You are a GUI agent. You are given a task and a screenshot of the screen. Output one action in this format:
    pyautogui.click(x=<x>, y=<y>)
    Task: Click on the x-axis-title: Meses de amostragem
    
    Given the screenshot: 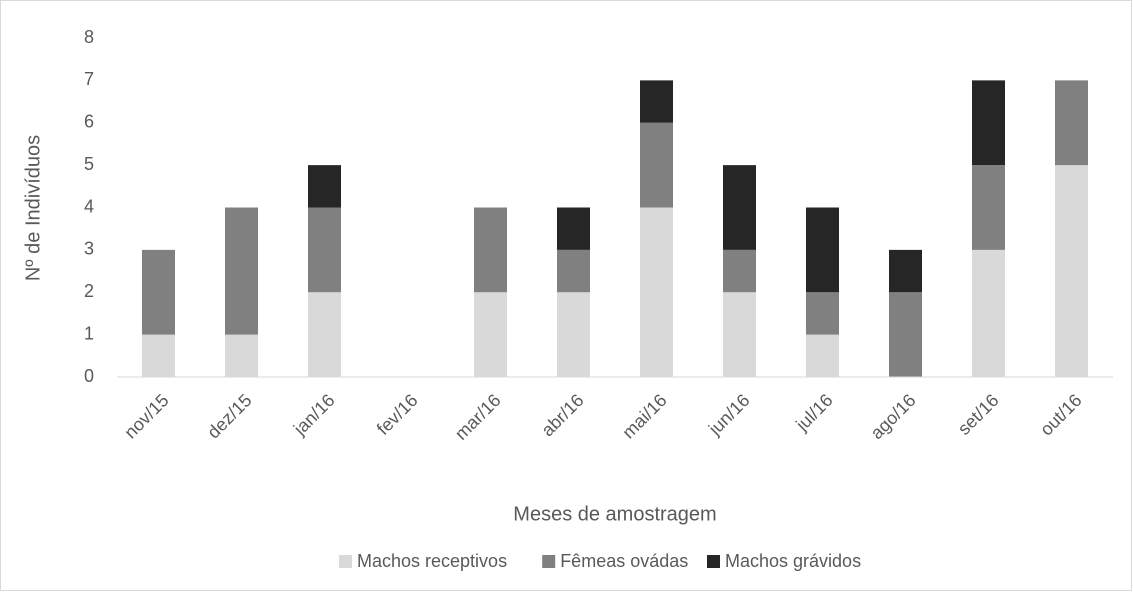 What is the action you would take?
    pyautogui.click(x=614, y=514)
    